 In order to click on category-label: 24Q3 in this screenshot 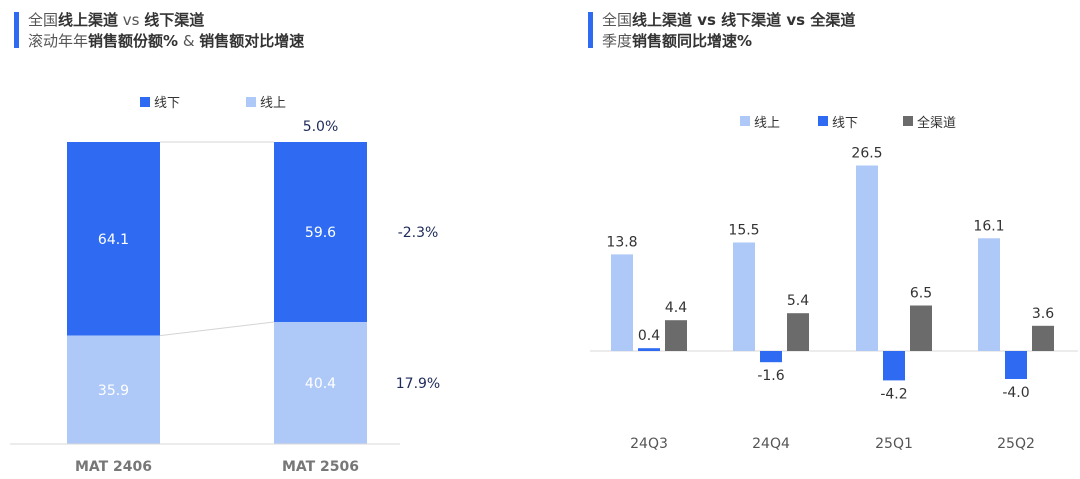, I will do `click(649, 444)`.